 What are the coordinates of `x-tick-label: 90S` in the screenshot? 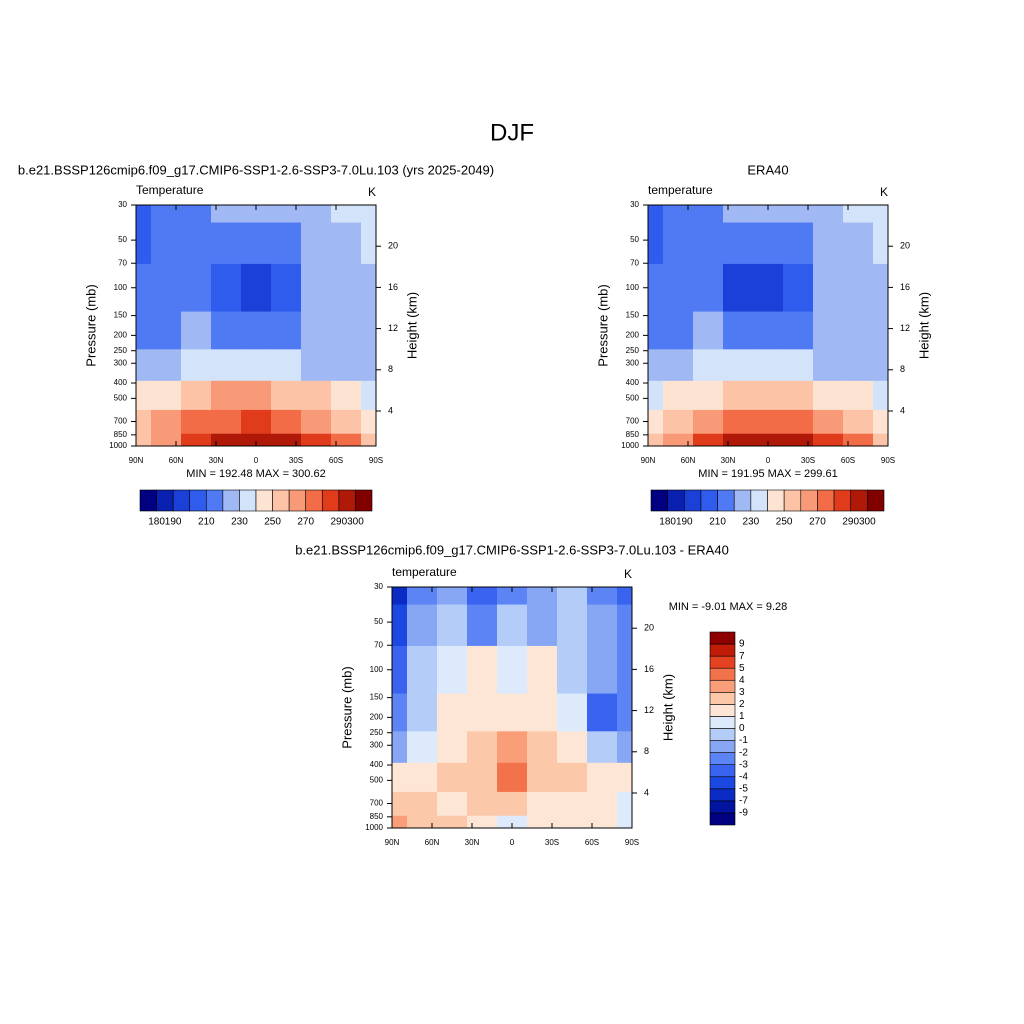 It's located at (632, 842).